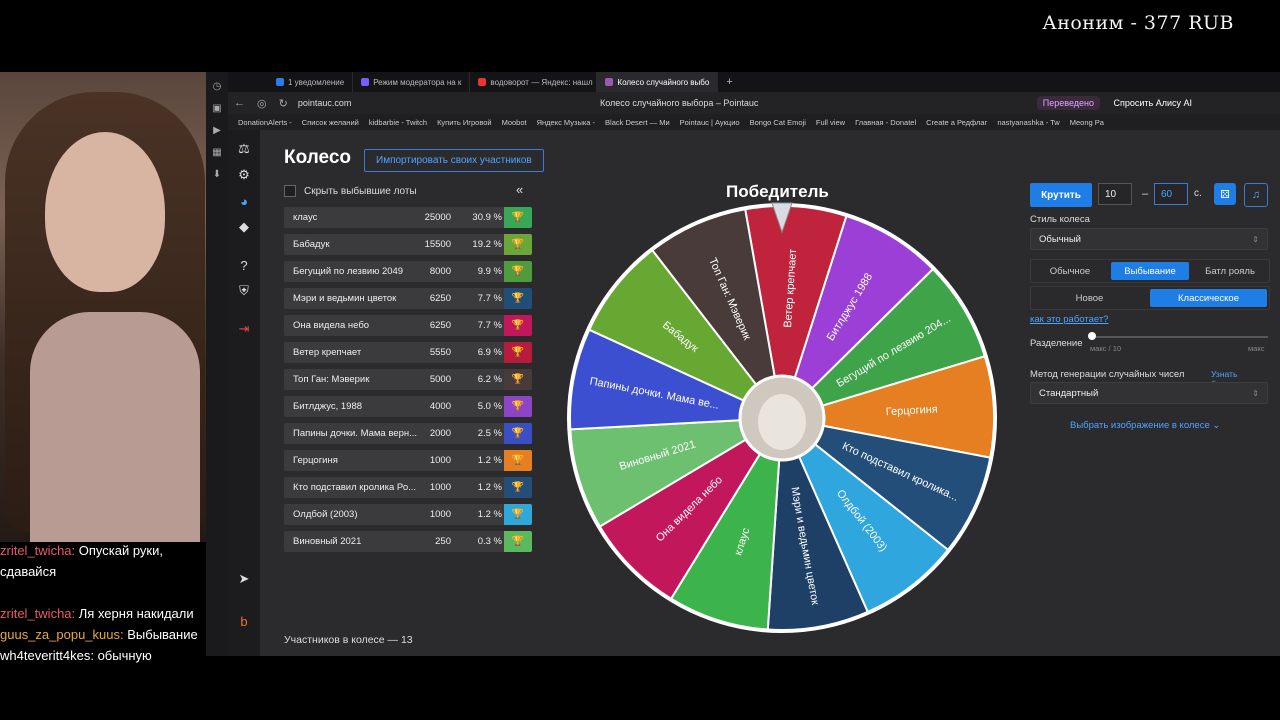 The image size is (1280, 720). I want to click on bookmark: Список желаний, so click(330, 122).